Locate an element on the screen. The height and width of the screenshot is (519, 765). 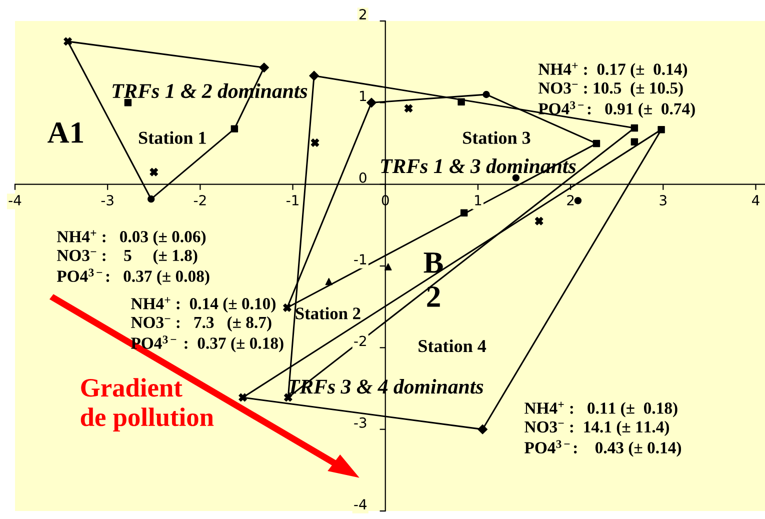
y-tick-label: 1 is located at coordinates (363, 95).